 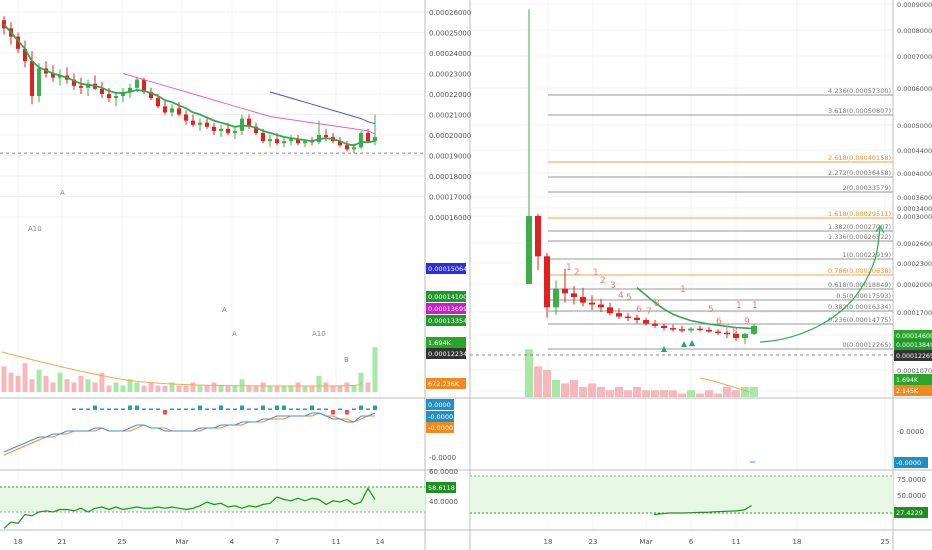 I want to click on left-price-badge-label: 0.00012234, so click(x=447, y=354).